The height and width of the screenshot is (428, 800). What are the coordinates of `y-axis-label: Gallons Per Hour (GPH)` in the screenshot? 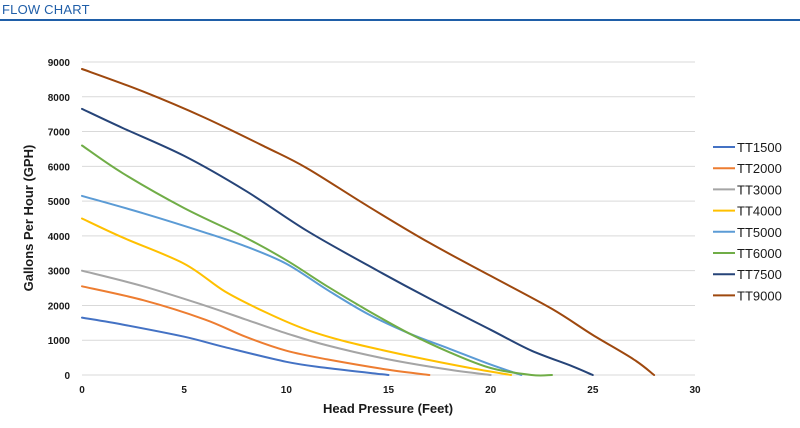 It's located at (28, 218).